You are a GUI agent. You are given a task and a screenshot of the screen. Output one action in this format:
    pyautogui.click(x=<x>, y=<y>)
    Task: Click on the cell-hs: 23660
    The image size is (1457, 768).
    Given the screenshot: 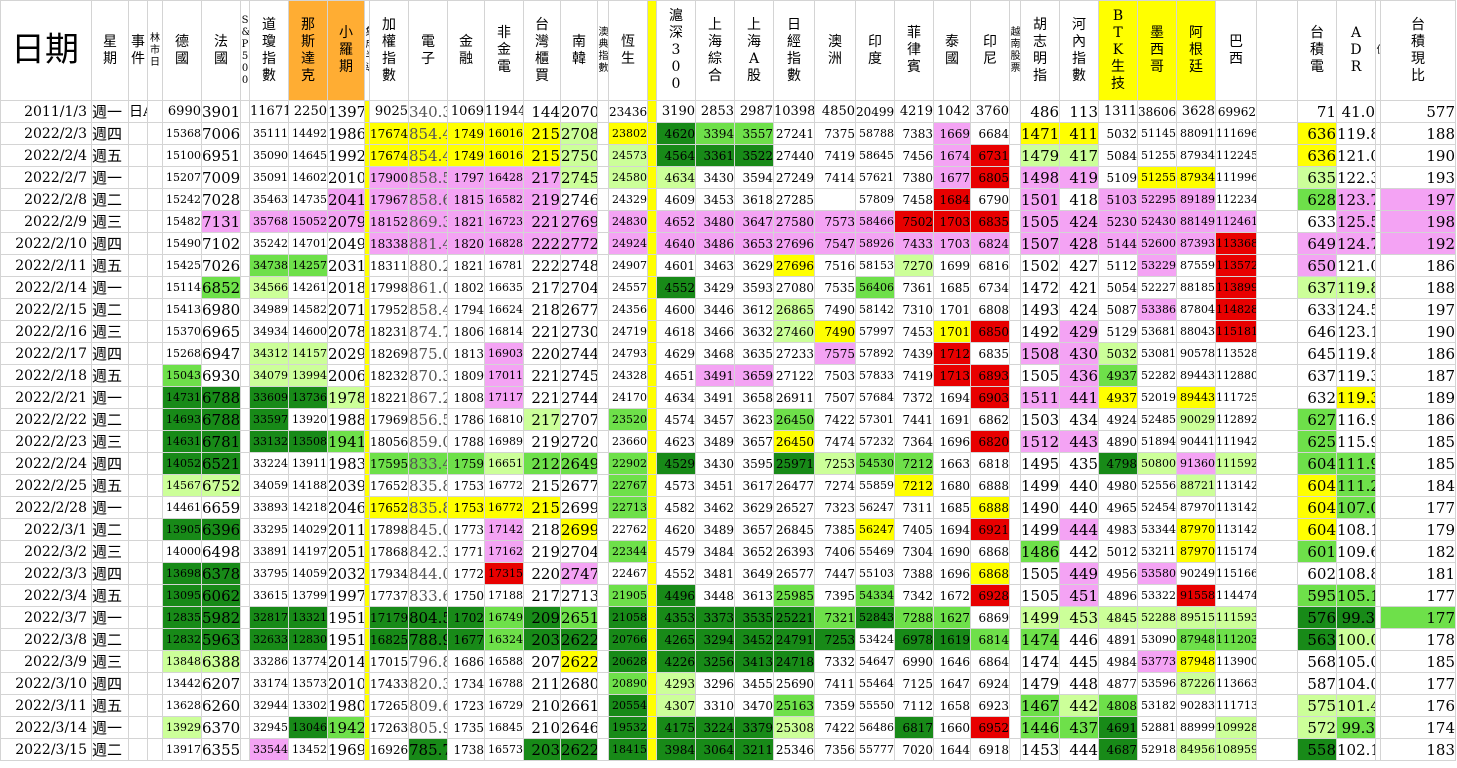 What is the action you would take?
    pyautogui.click(x=628, y=441)
    